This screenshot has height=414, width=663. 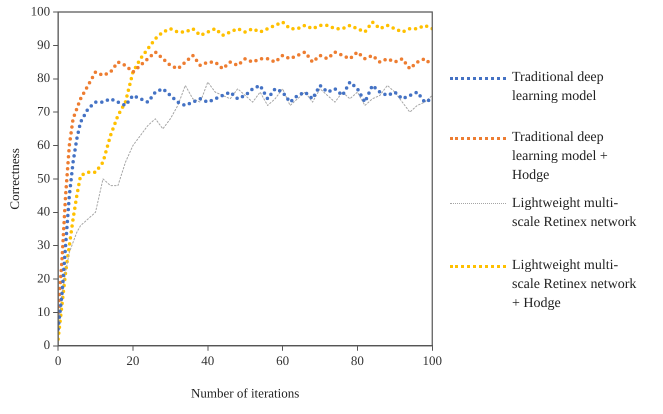 I want to click on legend-label: Traditional deep learning model, so click(x=558, y=87).